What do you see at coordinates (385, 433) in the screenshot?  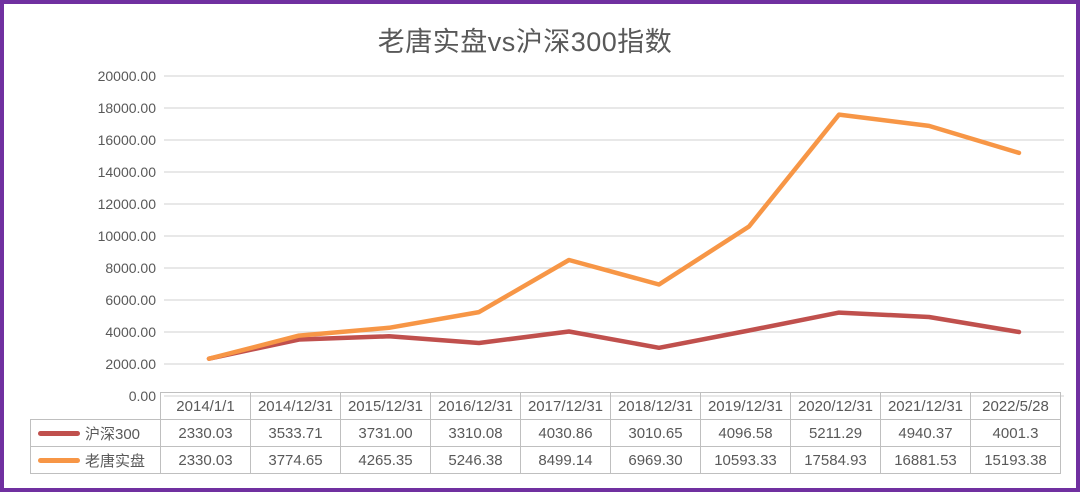 I see `value-cell: 3731.00` at bounding box center [385, 433].